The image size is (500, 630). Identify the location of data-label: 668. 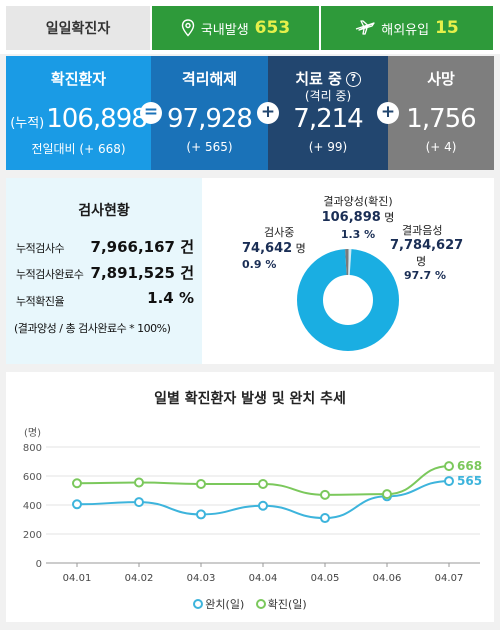
(469, 466).